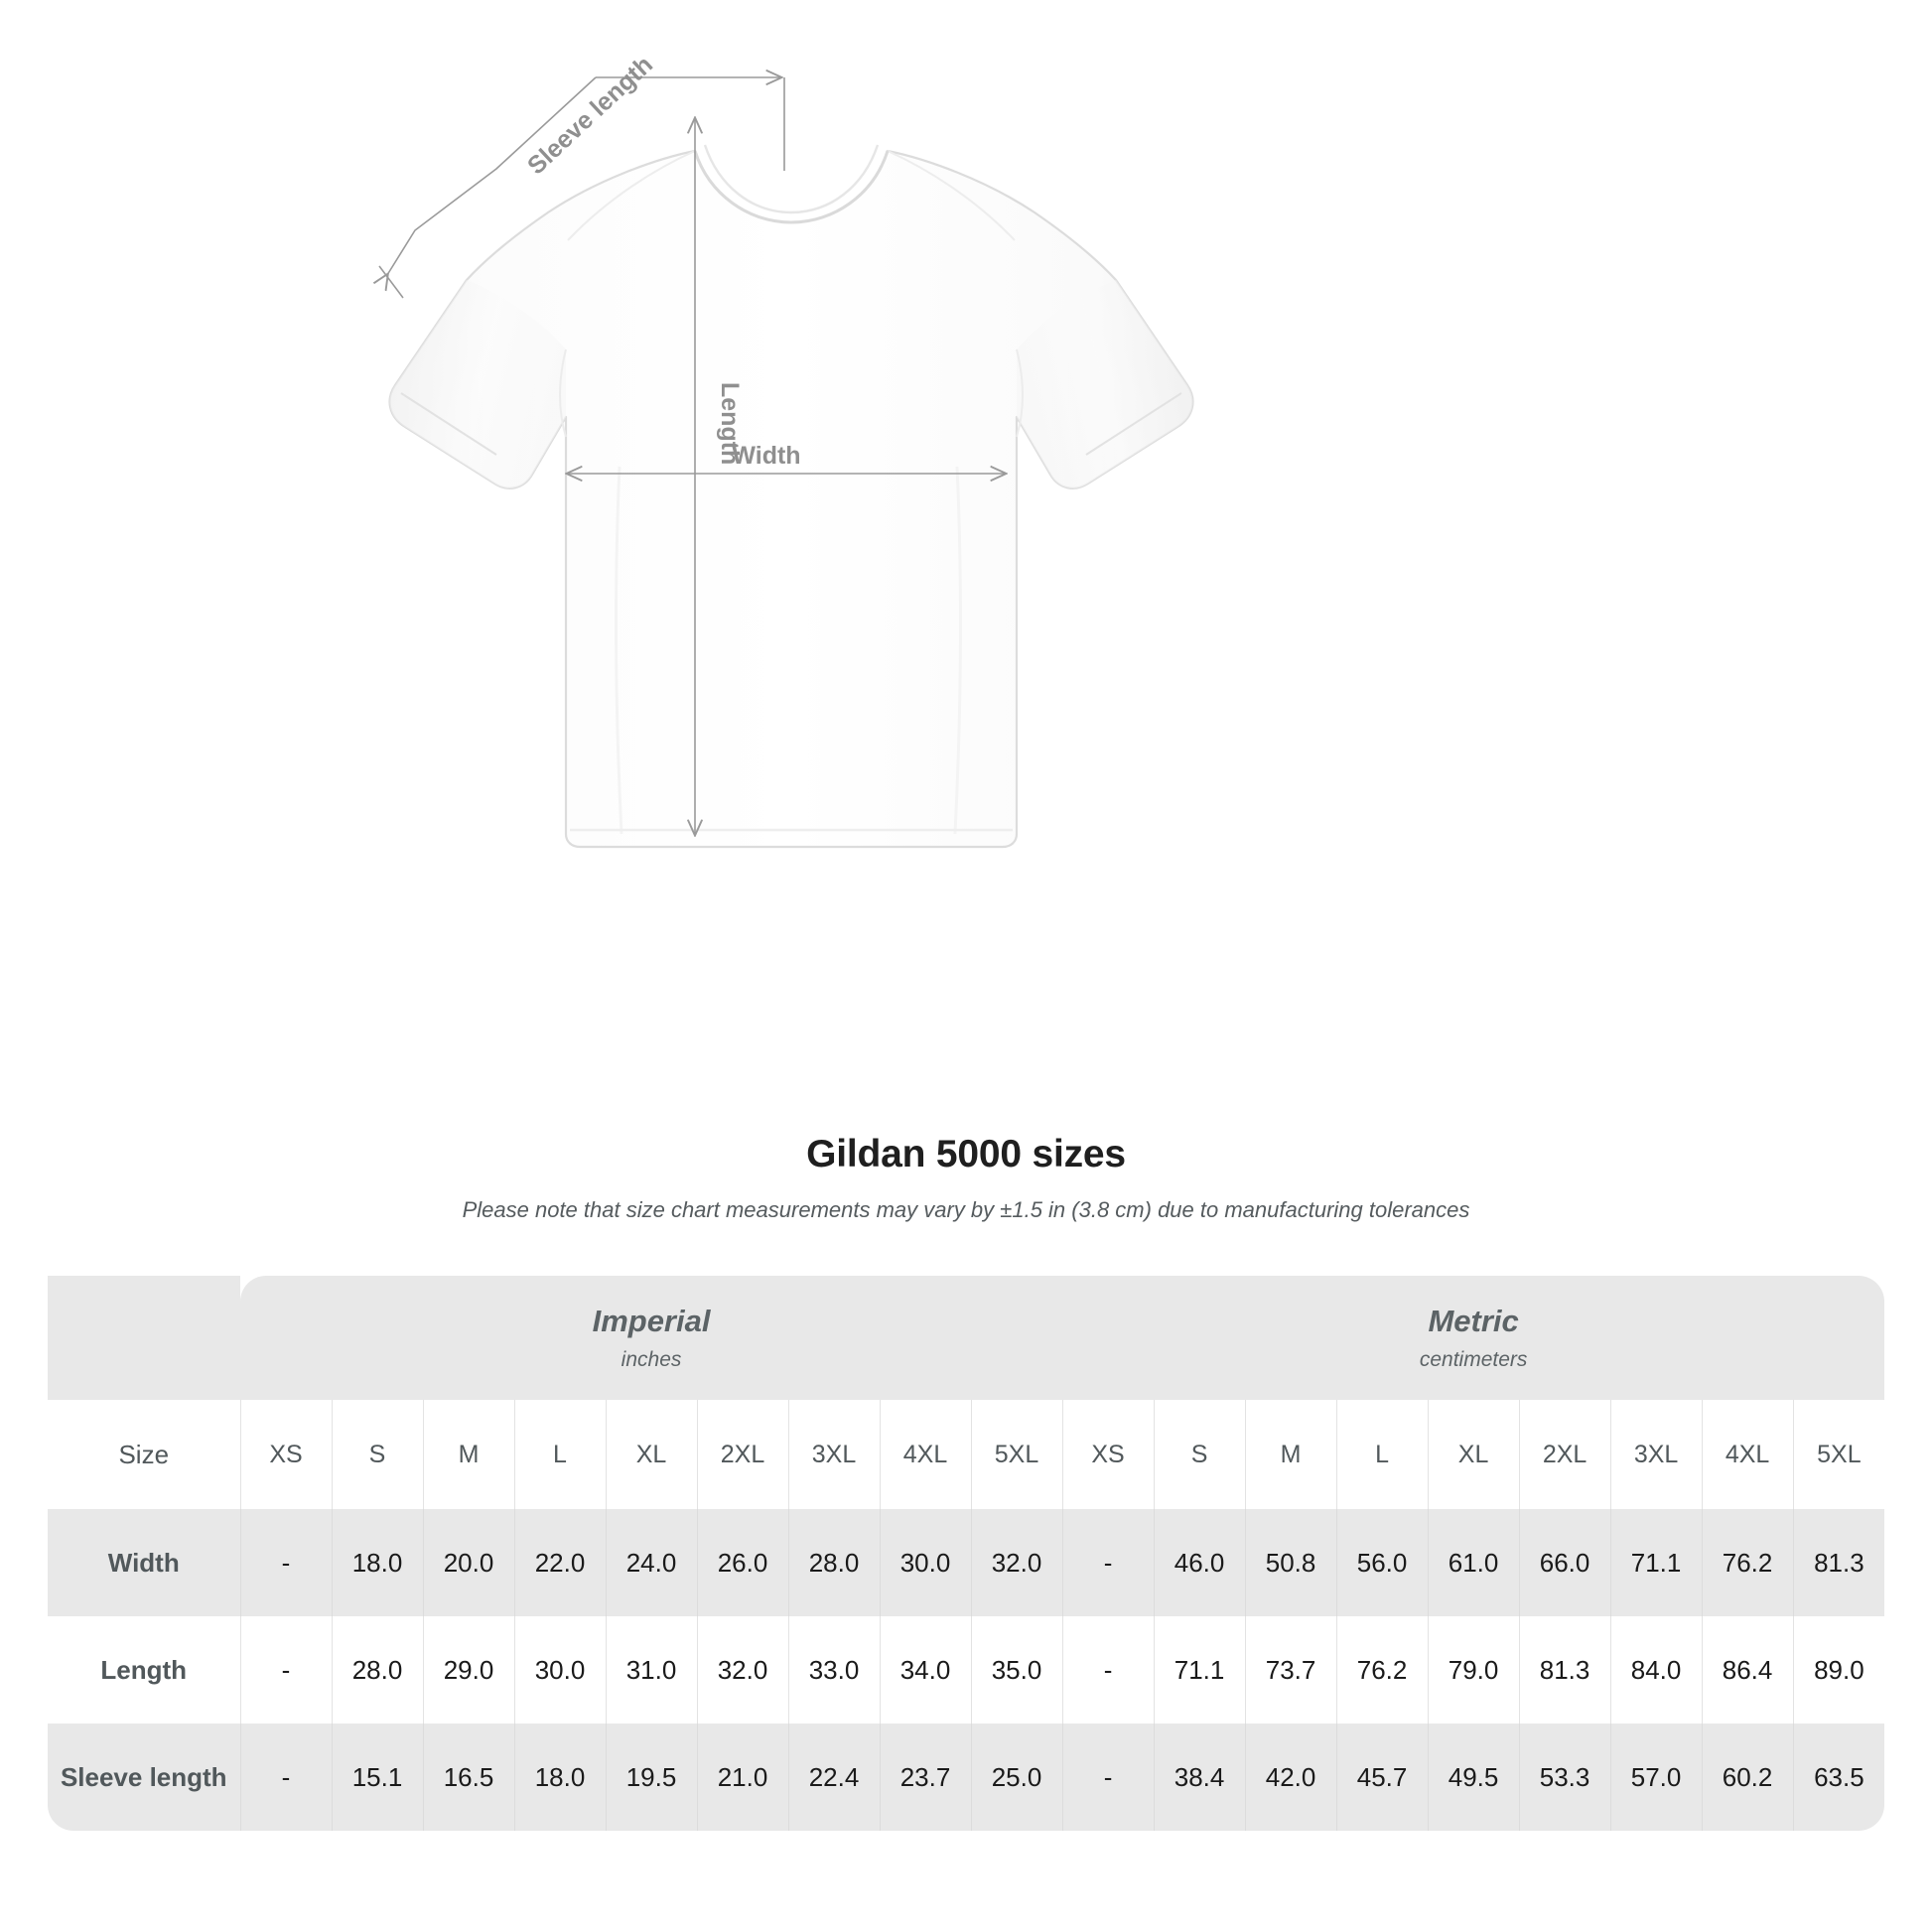 This screenshot has height=1932, width=1932. What do you see at coordinates (285, 1778) in the screenshot?
I see `cell-sleeve-imperial-xs: -` at bounding box center [285, 1778].